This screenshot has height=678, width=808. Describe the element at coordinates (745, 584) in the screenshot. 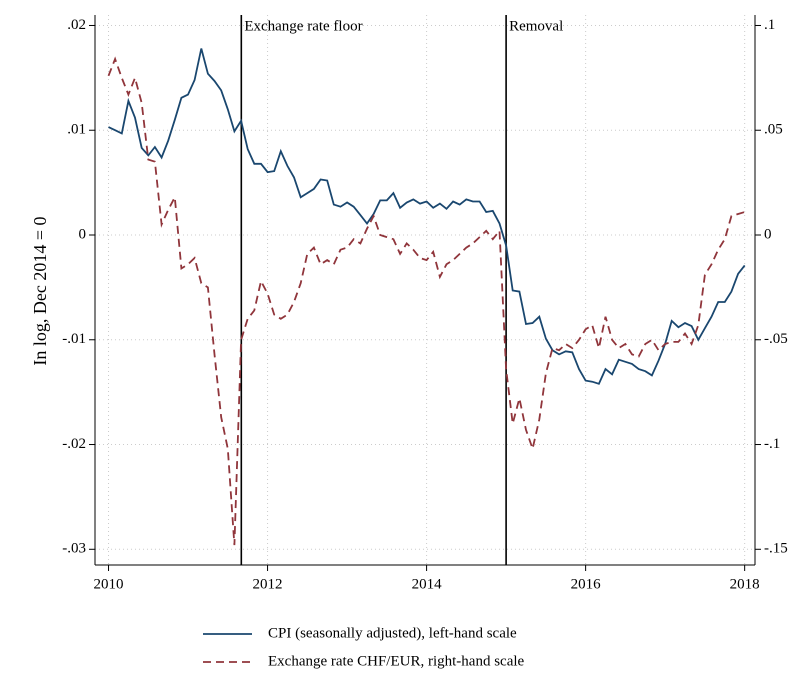

I see `x-tick-label: 2018` at that location.